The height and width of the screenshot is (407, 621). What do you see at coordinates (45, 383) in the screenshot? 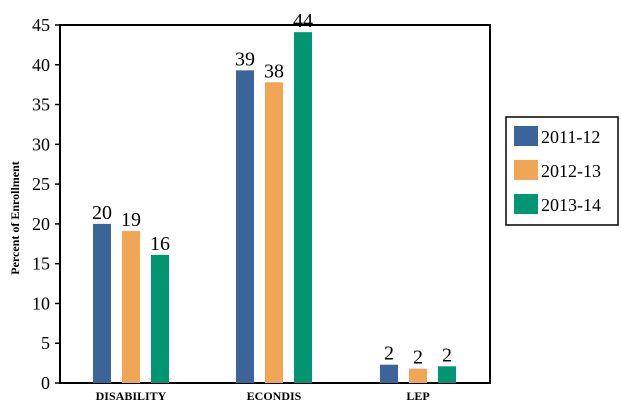
I see `y-tick-label: 0` at bounding box center [45, 383].